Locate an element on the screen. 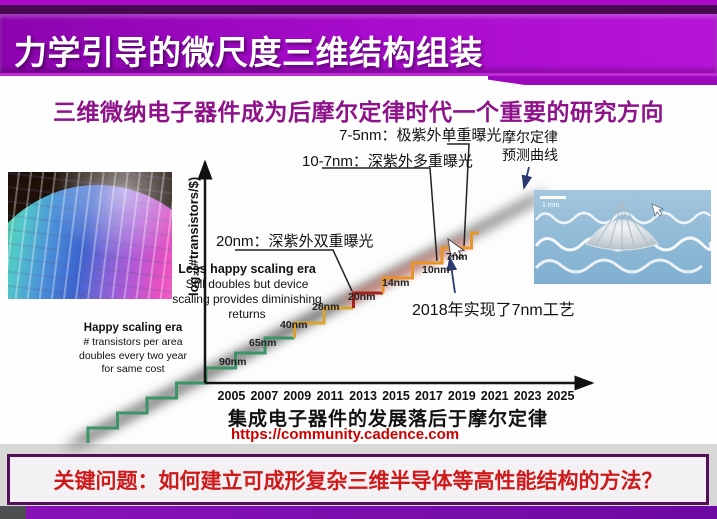 The width and height of the screenshot is (717, 519). mouse-cursor is located at coordinates (456, 248).